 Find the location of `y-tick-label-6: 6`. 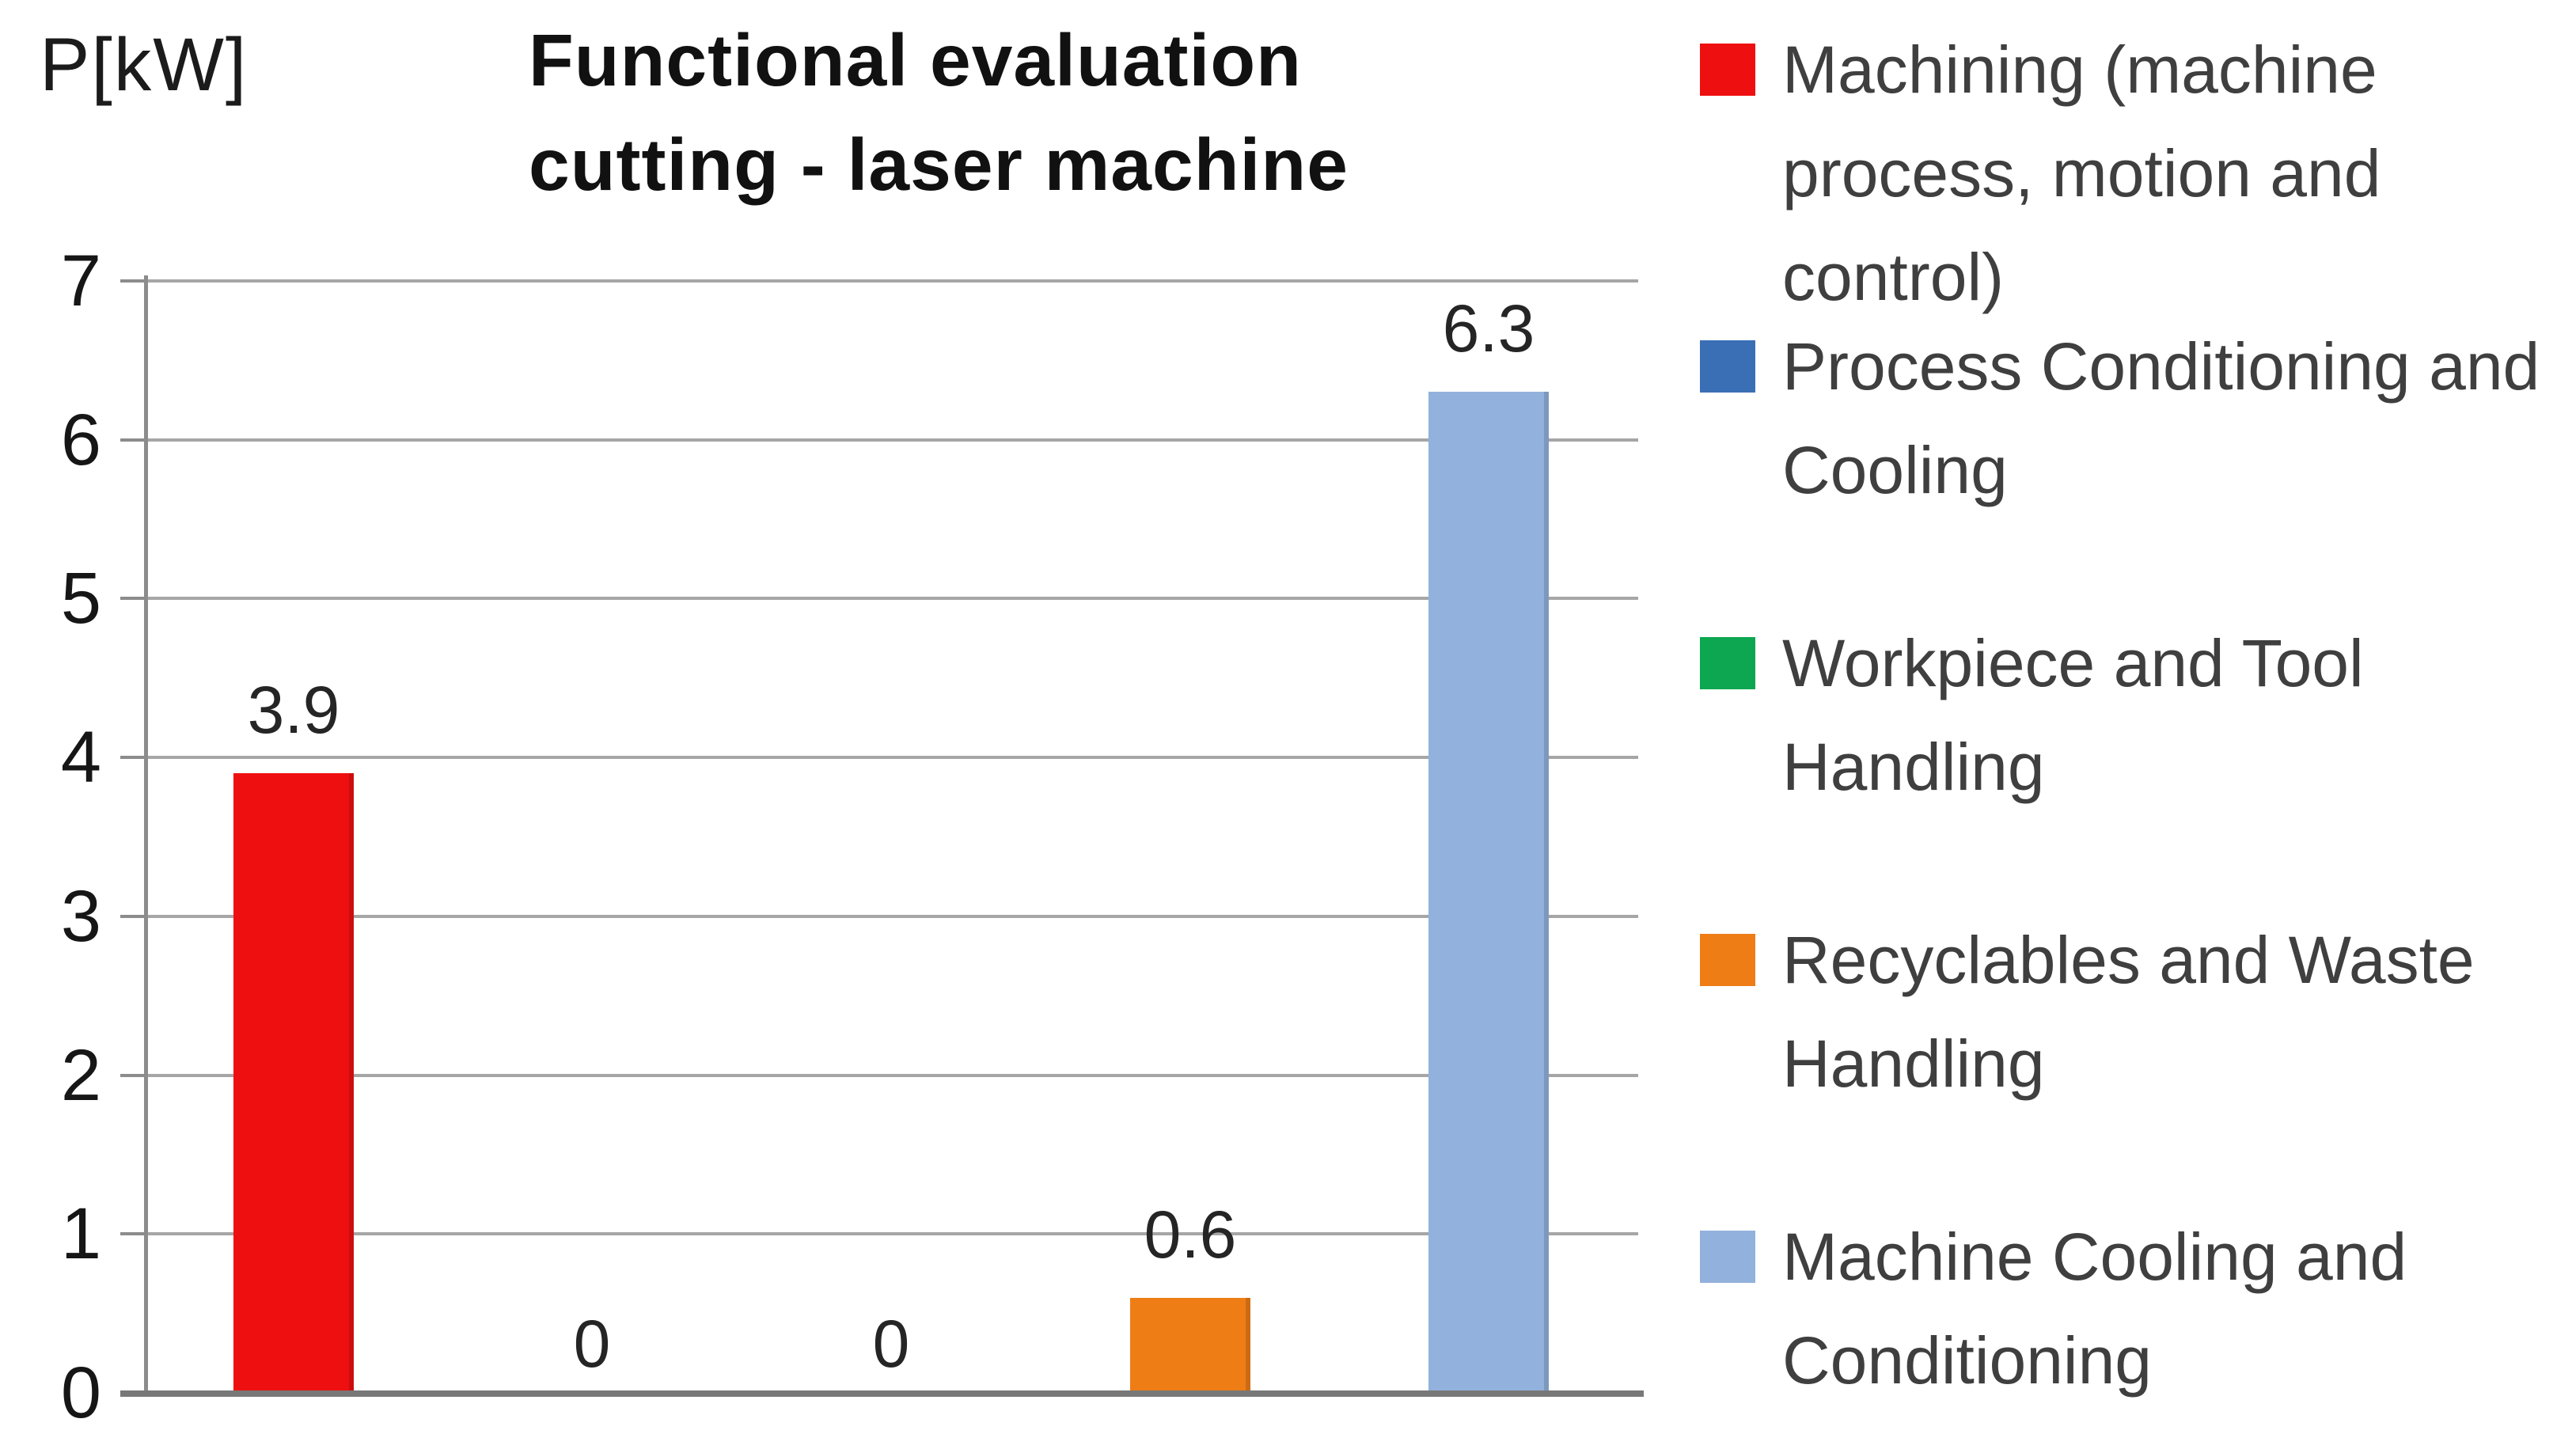

y-tick-label-6: 6 is located at coordinates (80, 440).